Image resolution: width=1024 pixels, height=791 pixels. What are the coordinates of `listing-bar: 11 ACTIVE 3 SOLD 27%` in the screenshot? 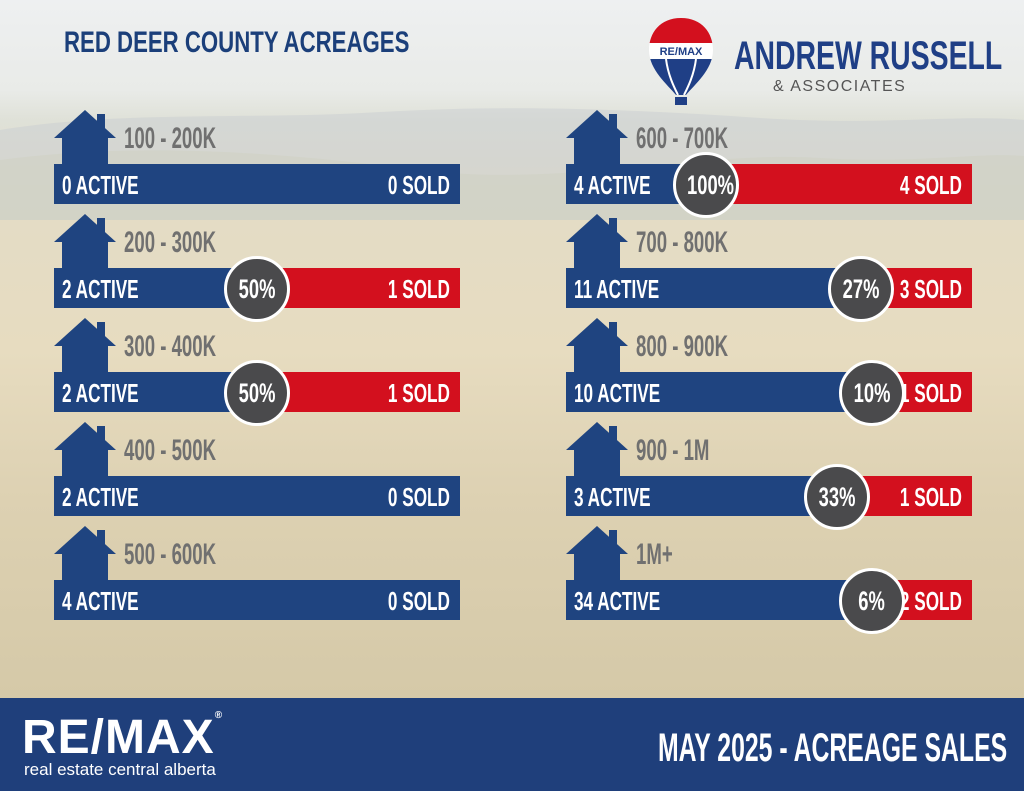 It's located at (769, 289).